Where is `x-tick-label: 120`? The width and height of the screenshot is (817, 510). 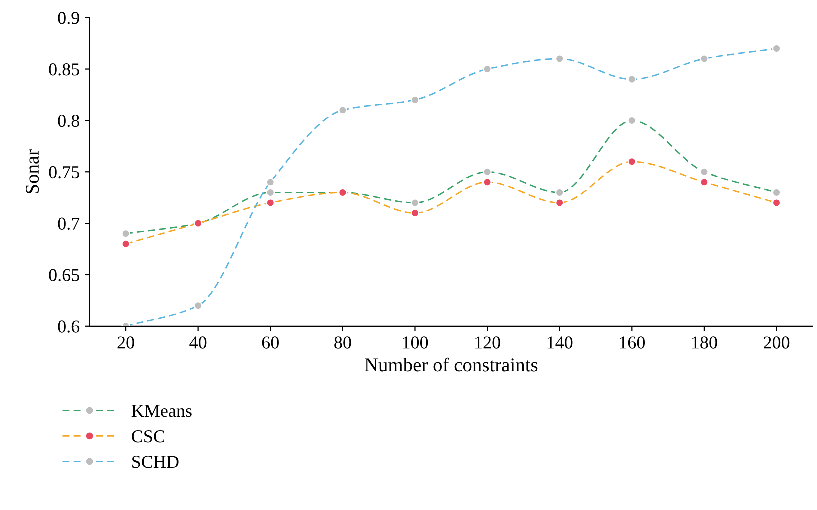
x-tick-label: 120 is located at coordinates (488, 342).